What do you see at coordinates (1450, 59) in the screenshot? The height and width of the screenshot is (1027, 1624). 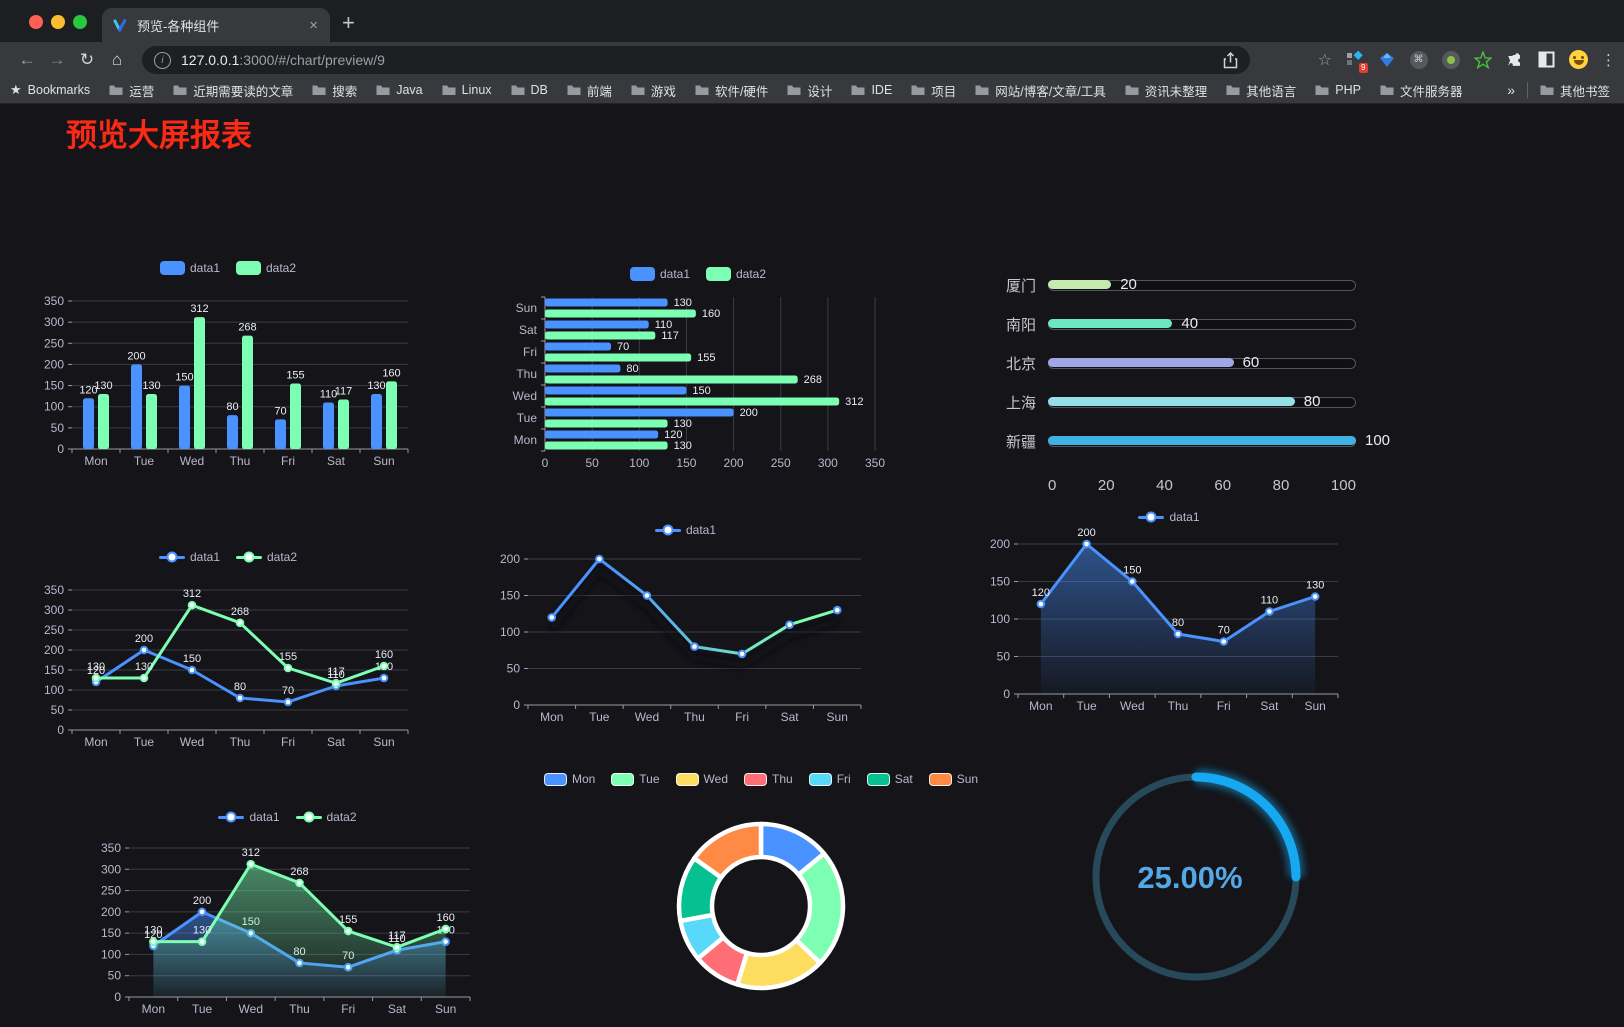 I see `extension-green-dot-icon` at bounding box center [1450, 59].